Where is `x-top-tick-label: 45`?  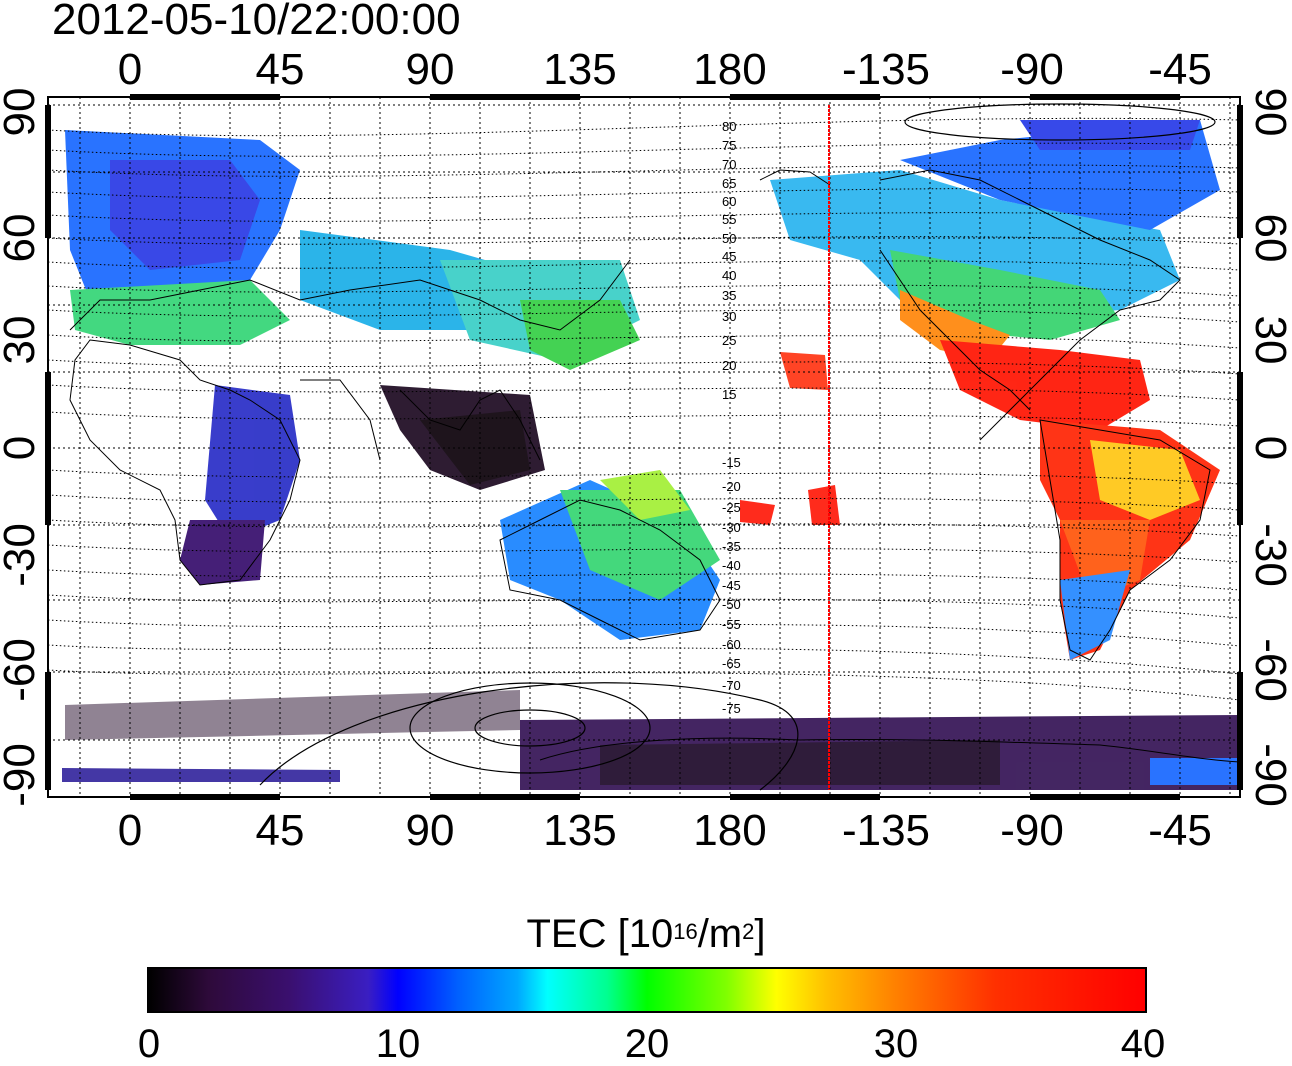 x-top-tick-label: 45 is located at coordinates (280, 69).